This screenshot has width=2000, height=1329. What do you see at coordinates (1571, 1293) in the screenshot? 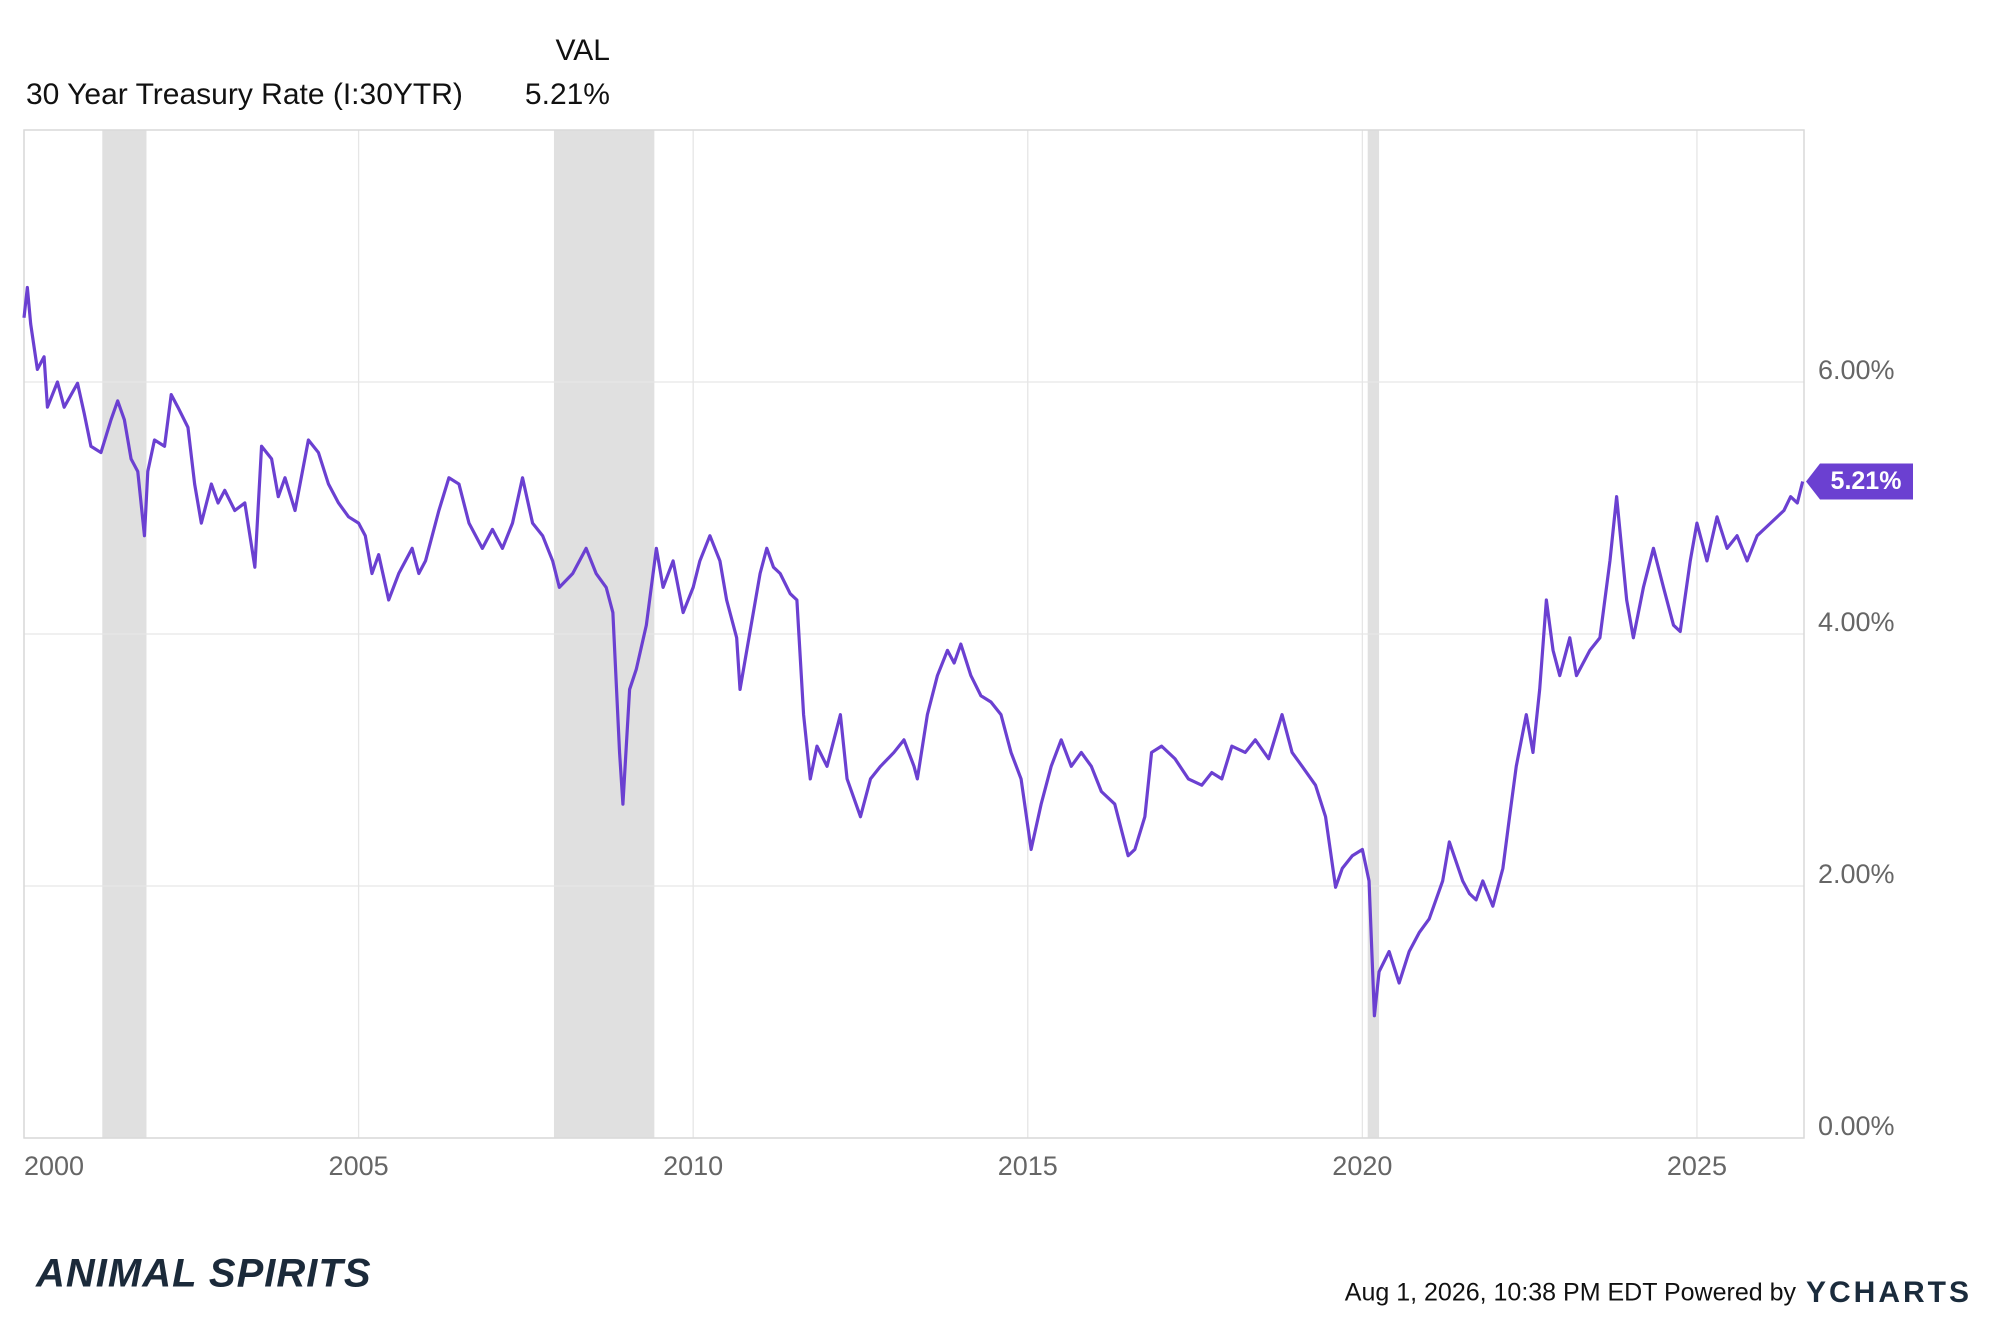
I see `timestamp: Aug 1, 2026, 10:38 PM EDT Powered by` at bounding box center [1571, 1293].